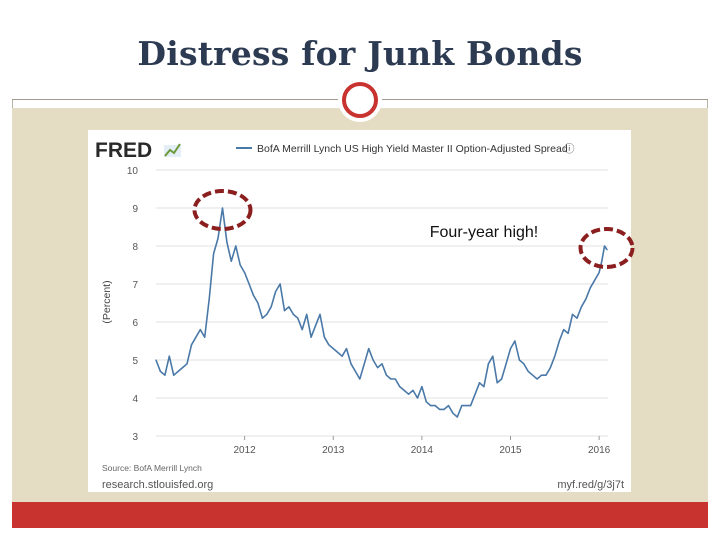 This screenshot has width=720, height=540. I want to click on y-tick-label: 4, so click(135, 399).